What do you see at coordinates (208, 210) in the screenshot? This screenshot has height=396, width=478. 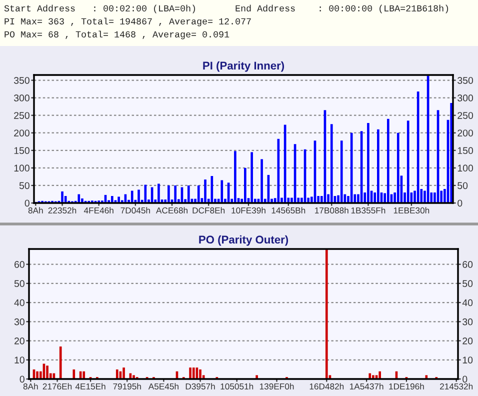 I see `x-tick-label: DCF8Eh` at bounding box center [208, 210].